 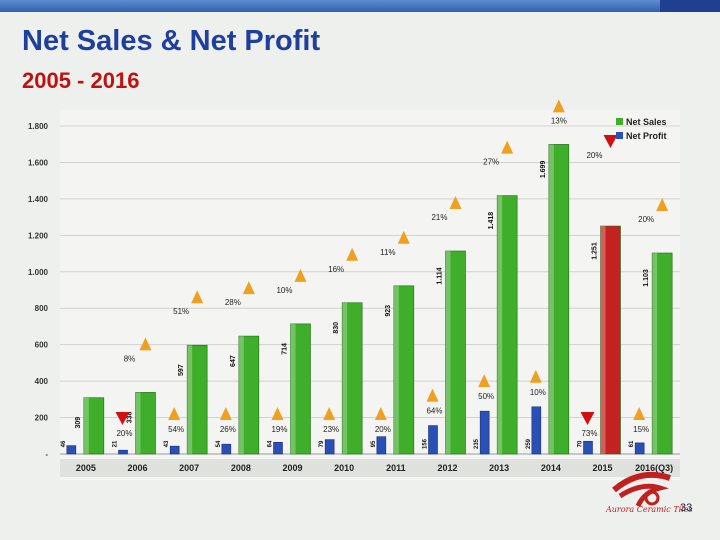 I want to click on profit-value-label: 43, so click(x=167, y=443).